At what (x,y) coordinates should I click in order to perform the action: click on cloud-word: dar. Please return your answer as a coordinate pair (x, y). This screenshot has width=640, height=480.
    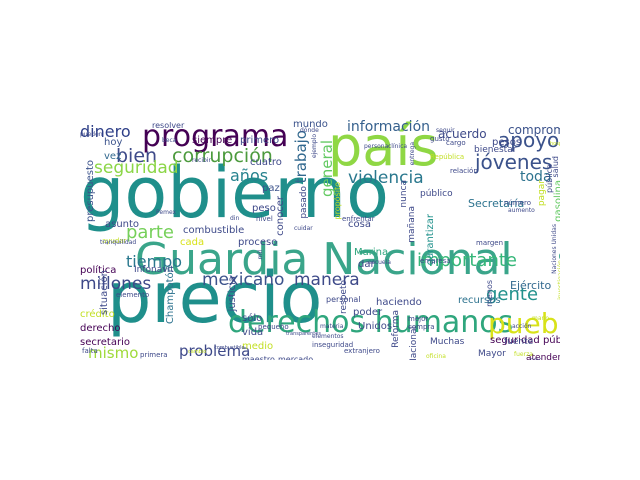
    Looking at the image, I should click on (366, 264).